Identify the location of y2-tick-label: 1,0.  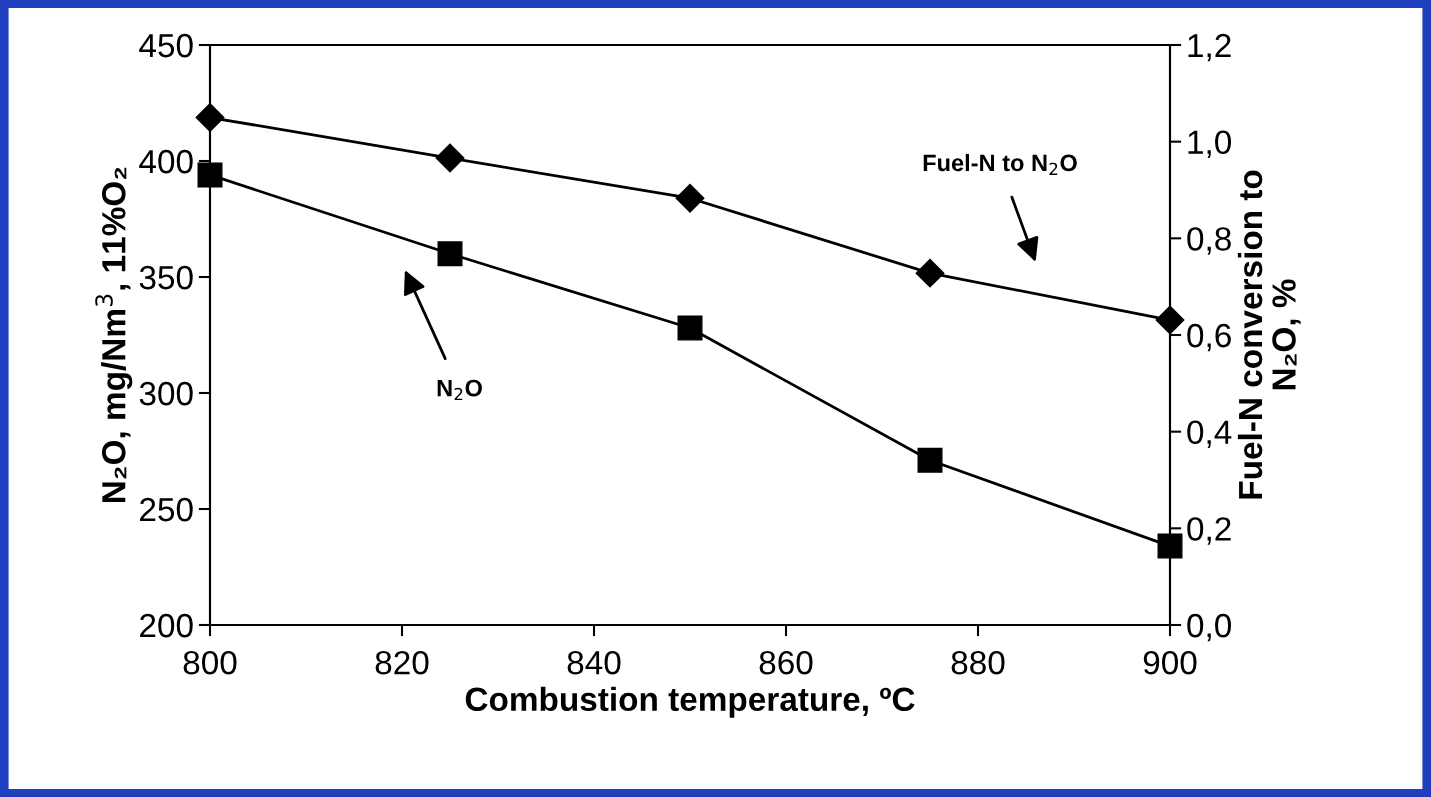
(1210, 144).